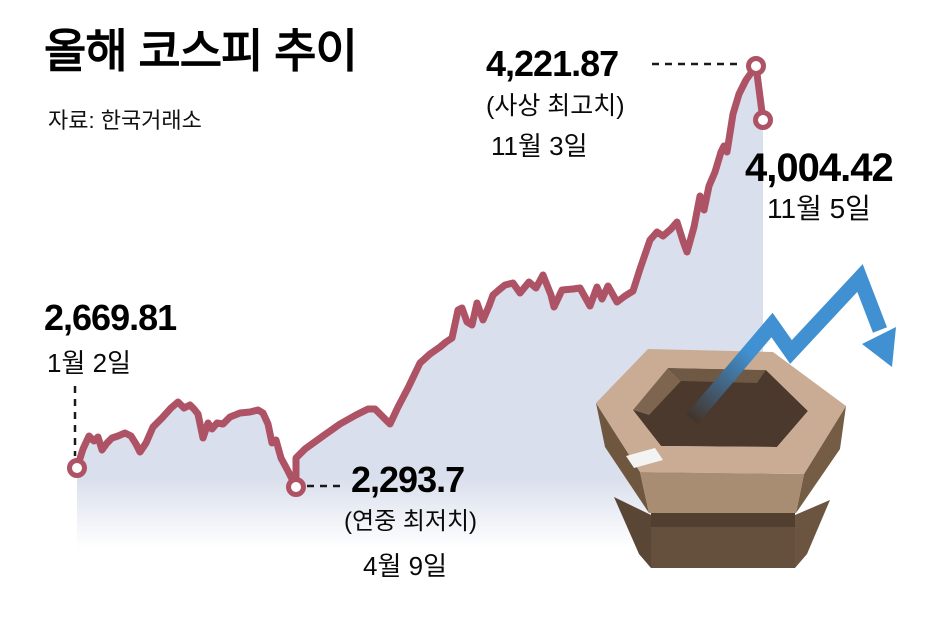  What do you see at coordinates (819, 208) in the screenshot?
I see `latest-date-label: 11월 5일` at bounding box center [819, 208].